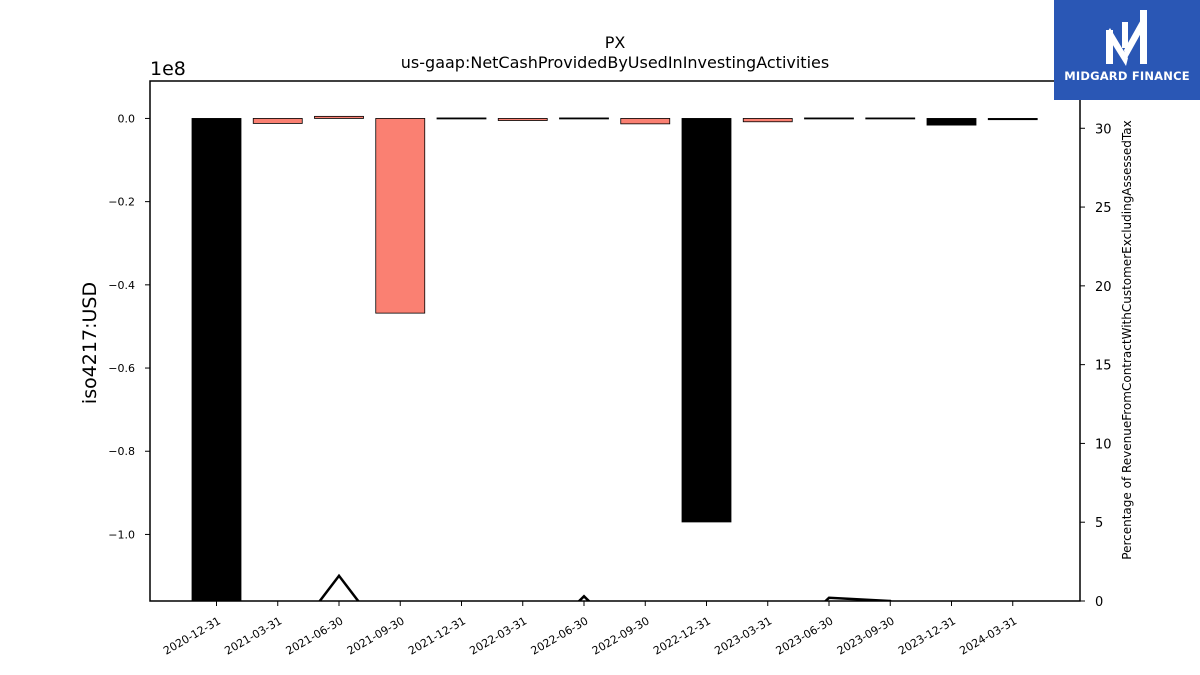 This screenshot has height=675, width=1200. I want to click on y2-tick-label: 5, so click(1099, 523).